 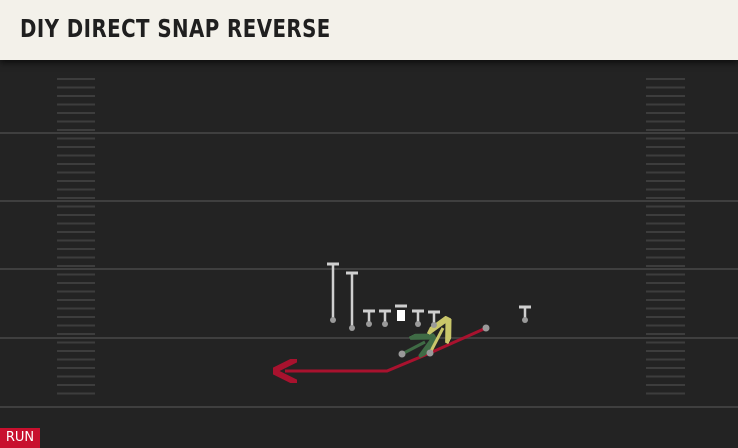 I want to click on title-bar: DIY DIRECT SNAP REVERSE, so click(x=369, y=30).